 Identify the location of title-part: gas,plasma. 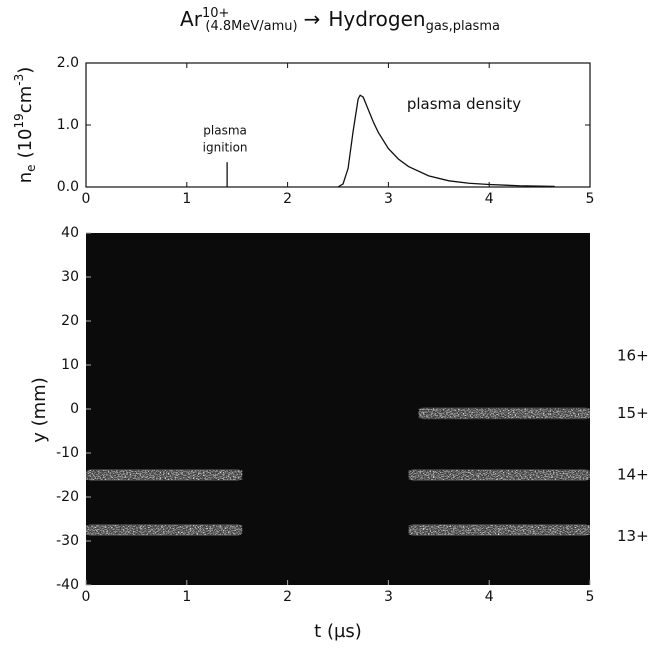
(463, 26).